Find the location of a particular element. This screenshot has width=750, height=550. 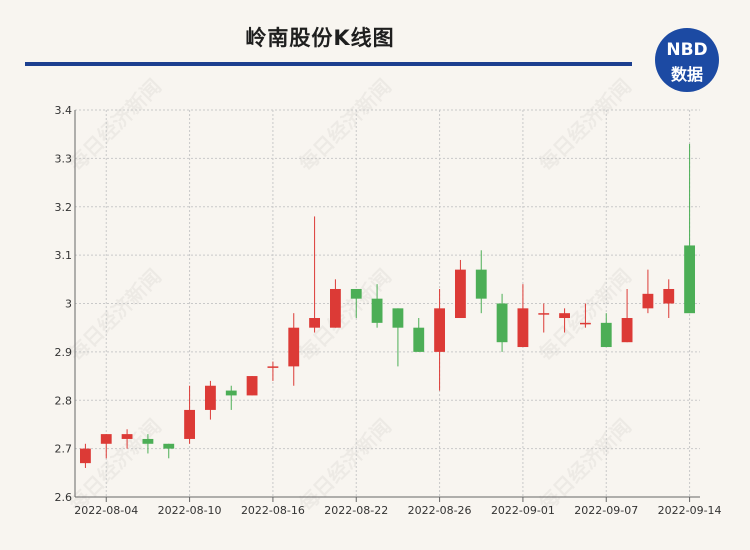

y-tick-label: 3.3 is located at coordinates (64, 158).